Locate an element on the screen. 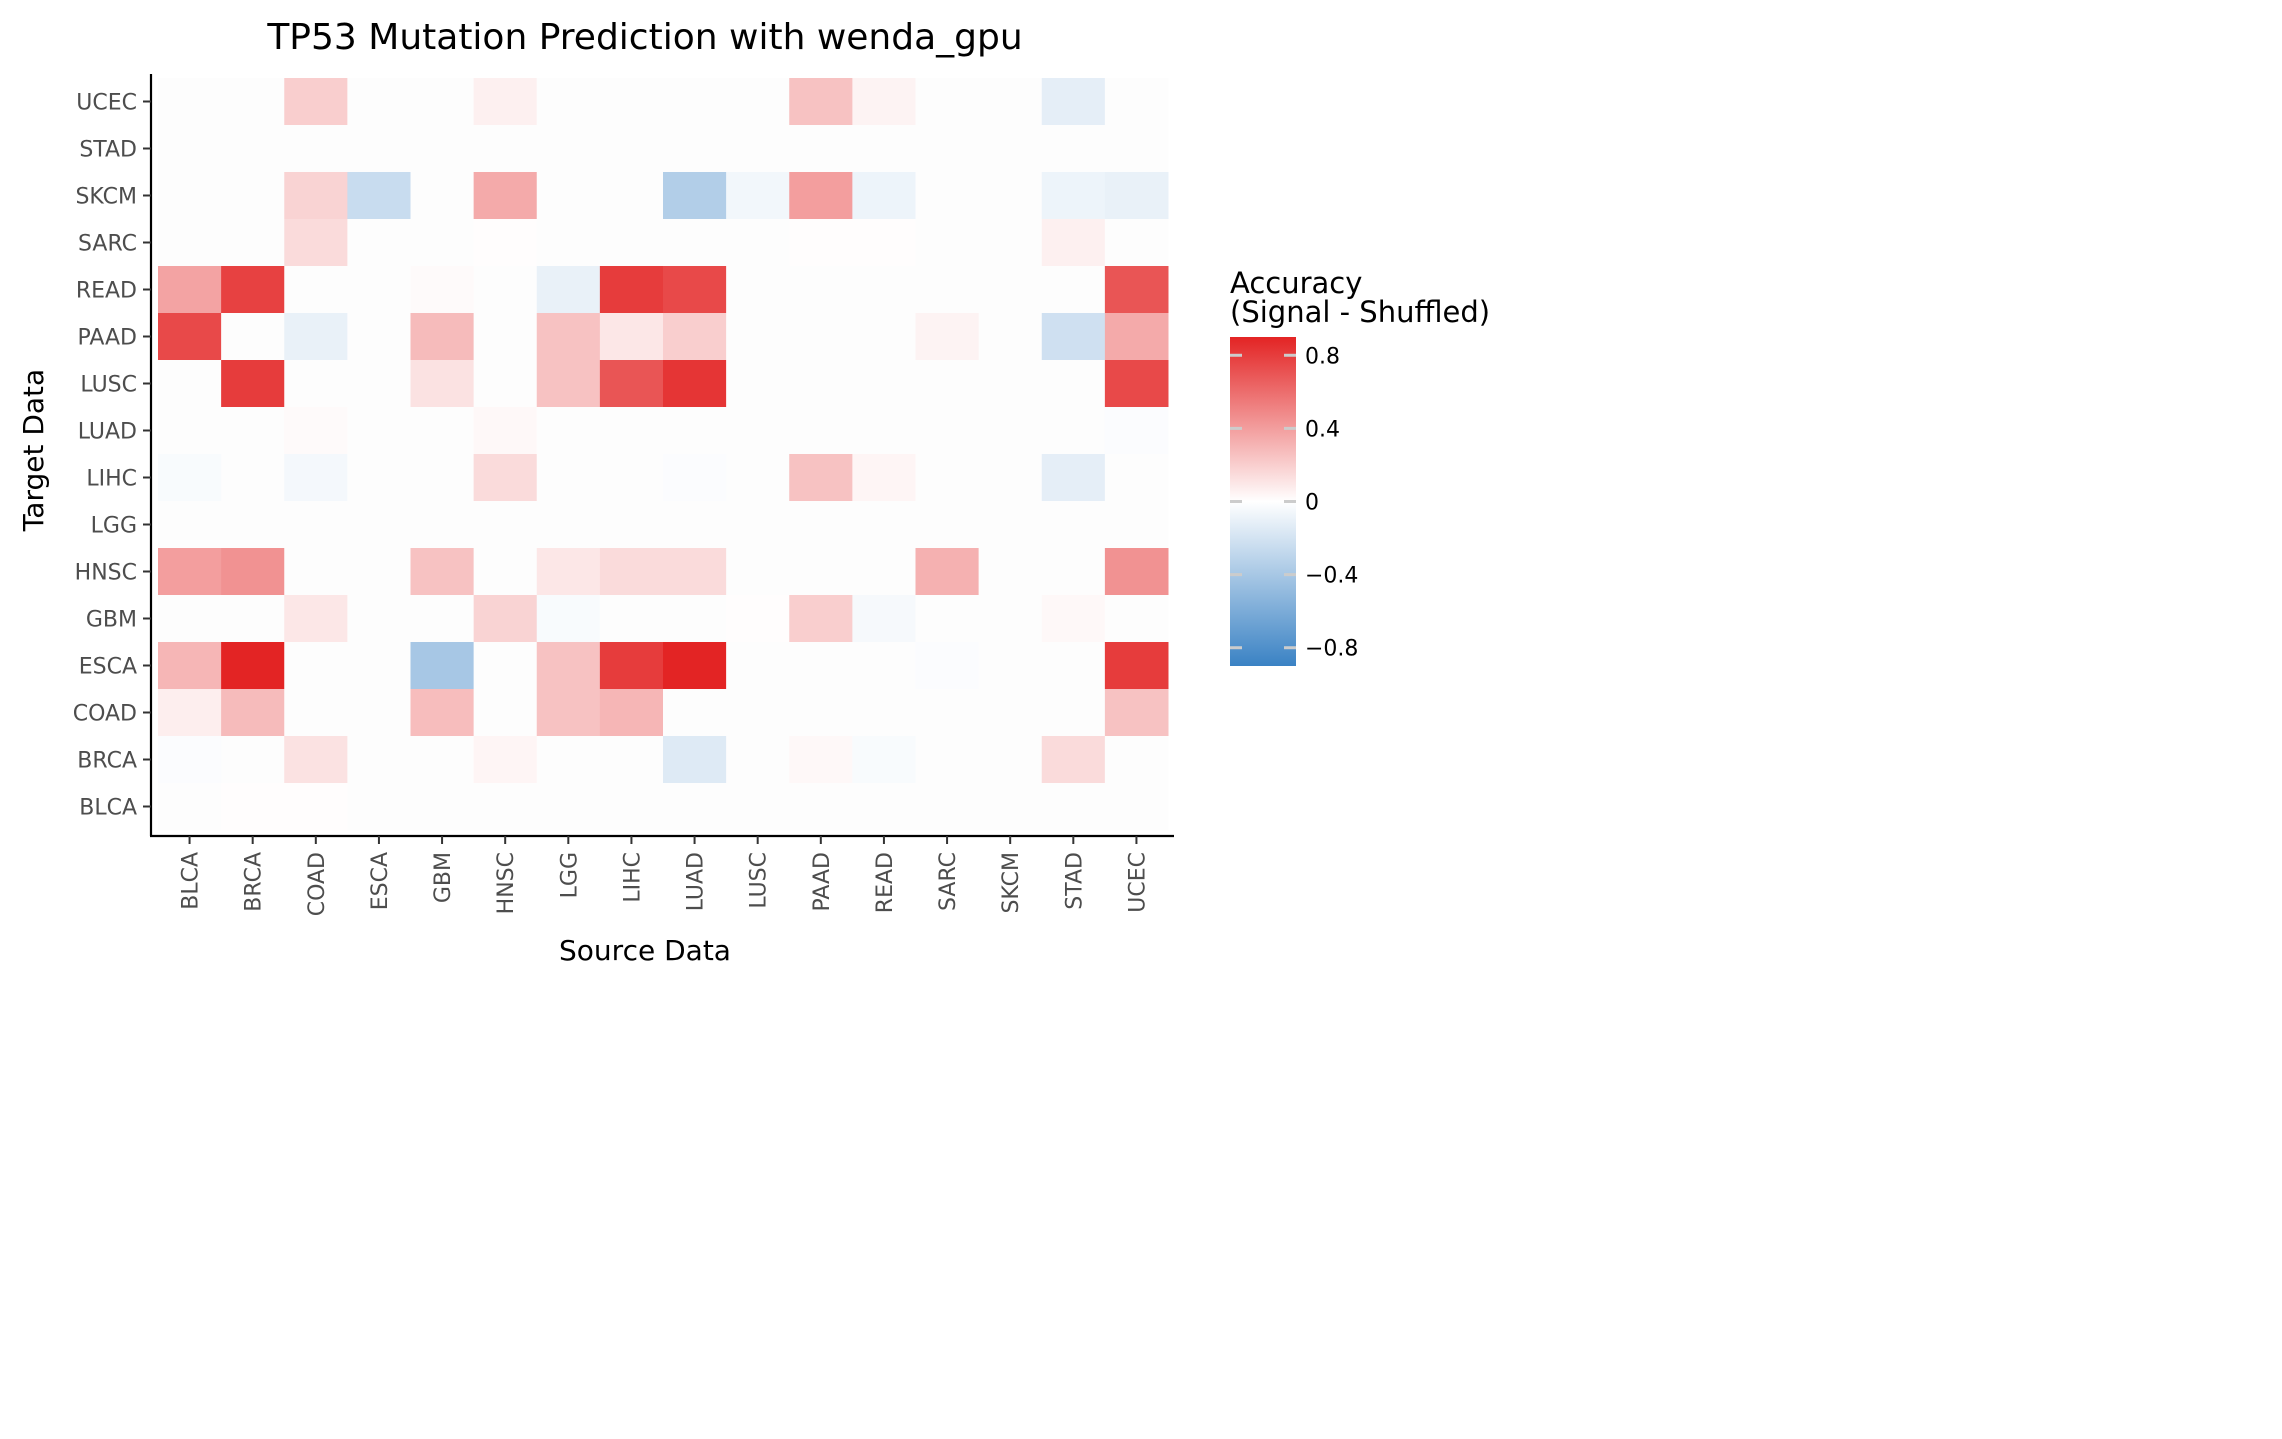 This screenshot has height=1439, width=2282. heatmap-cell-hnsc-gbm is located at coordinates (442, 572).